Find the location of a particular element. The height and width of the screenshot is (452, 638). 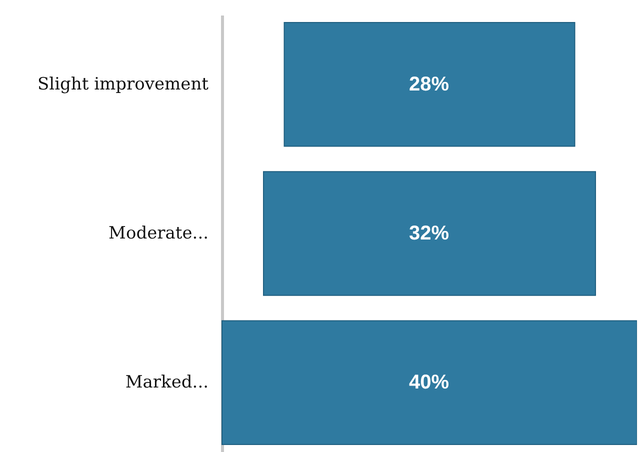

data-label: 32% is located at coordinates (429, 233).